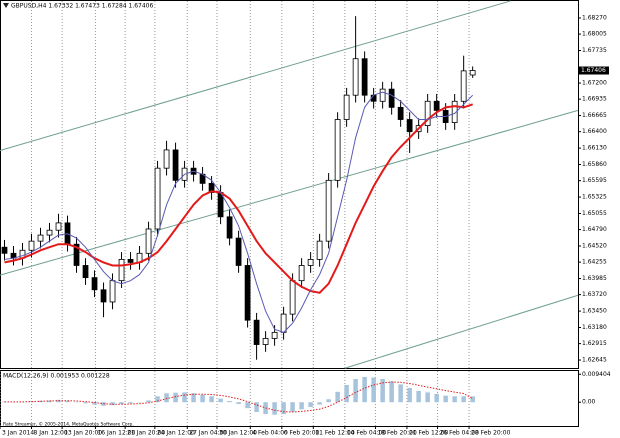 The width and height of the screenshot is (620, 438). Describe the element at coordinates (367, 433) in the screenshot. I see `x-tick-label: 14 Feb 04:00` at that location.